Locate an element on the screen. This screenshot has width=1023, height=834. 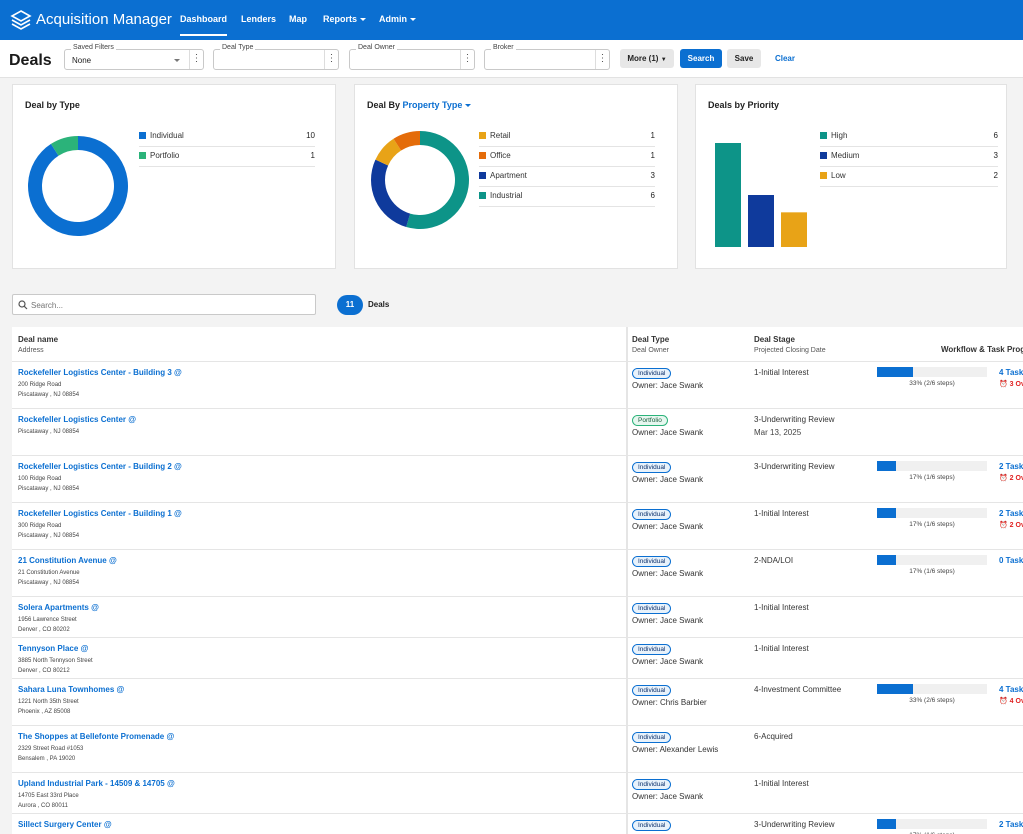
deal-name-link: Sahara Luna Townhomes @ is located at coordinates (71, 689).